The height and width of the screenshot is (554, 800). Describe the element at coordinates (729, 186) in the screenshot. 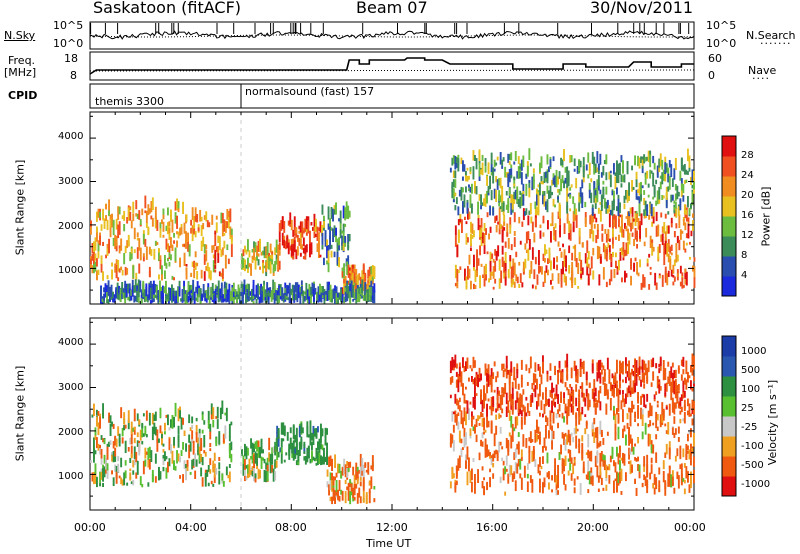

I see `power-colorbar-swatch` at that location.